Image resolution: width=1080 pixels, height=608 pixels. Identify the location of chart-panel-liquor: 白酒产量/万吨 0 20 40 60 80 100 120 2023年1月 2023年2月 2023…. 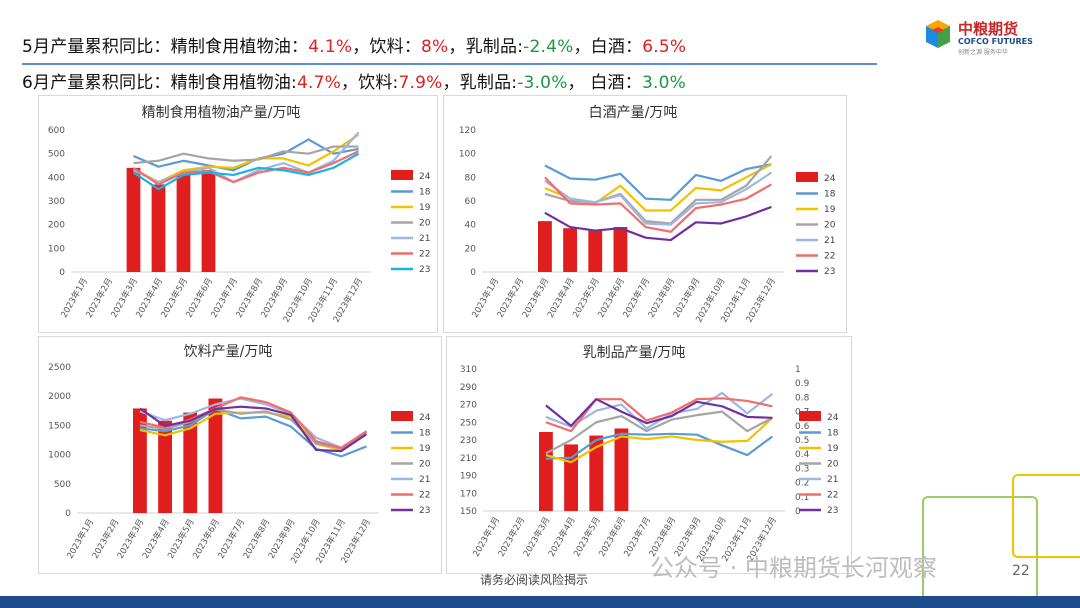
(645, 214).